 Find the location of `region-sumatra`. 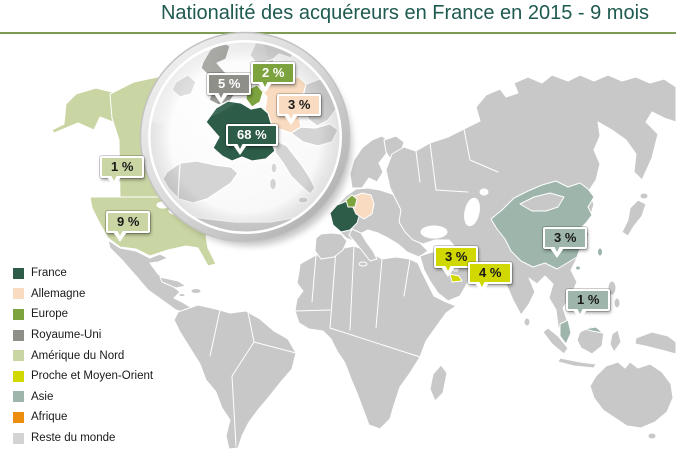

region-sumatra is located at coordinates (555, 341).